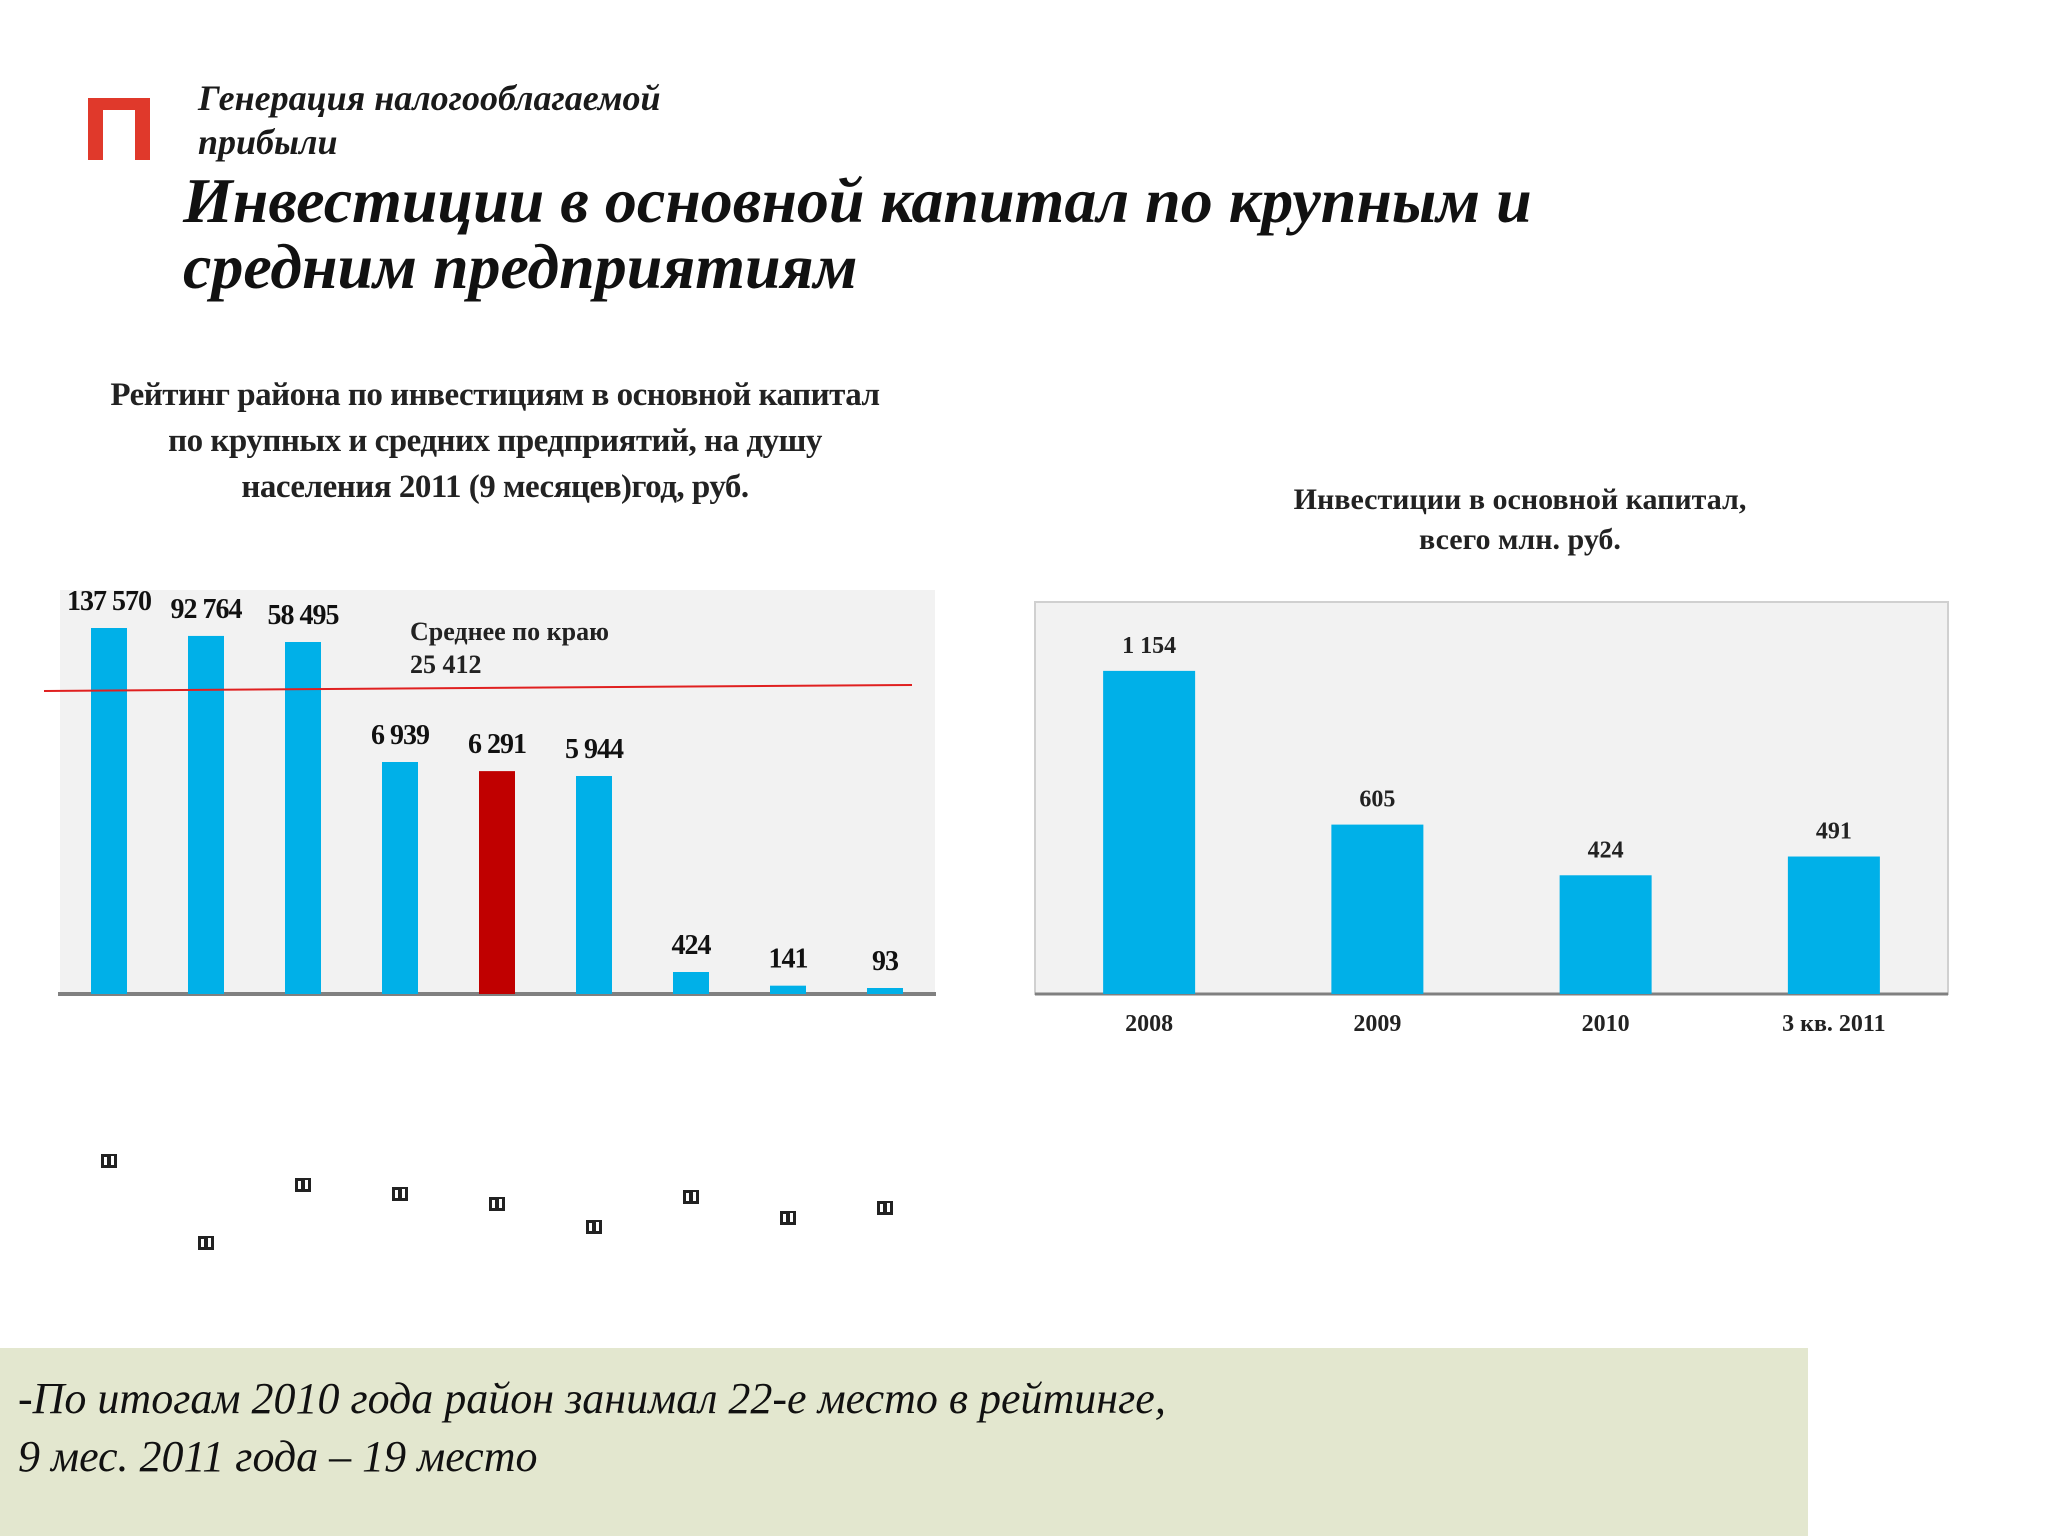 The height and width of the screenshot is (1536, 2048). I want to click on conclusion-line-2: 9 мес. 2011 года – 19 место, so click(278, 1456).